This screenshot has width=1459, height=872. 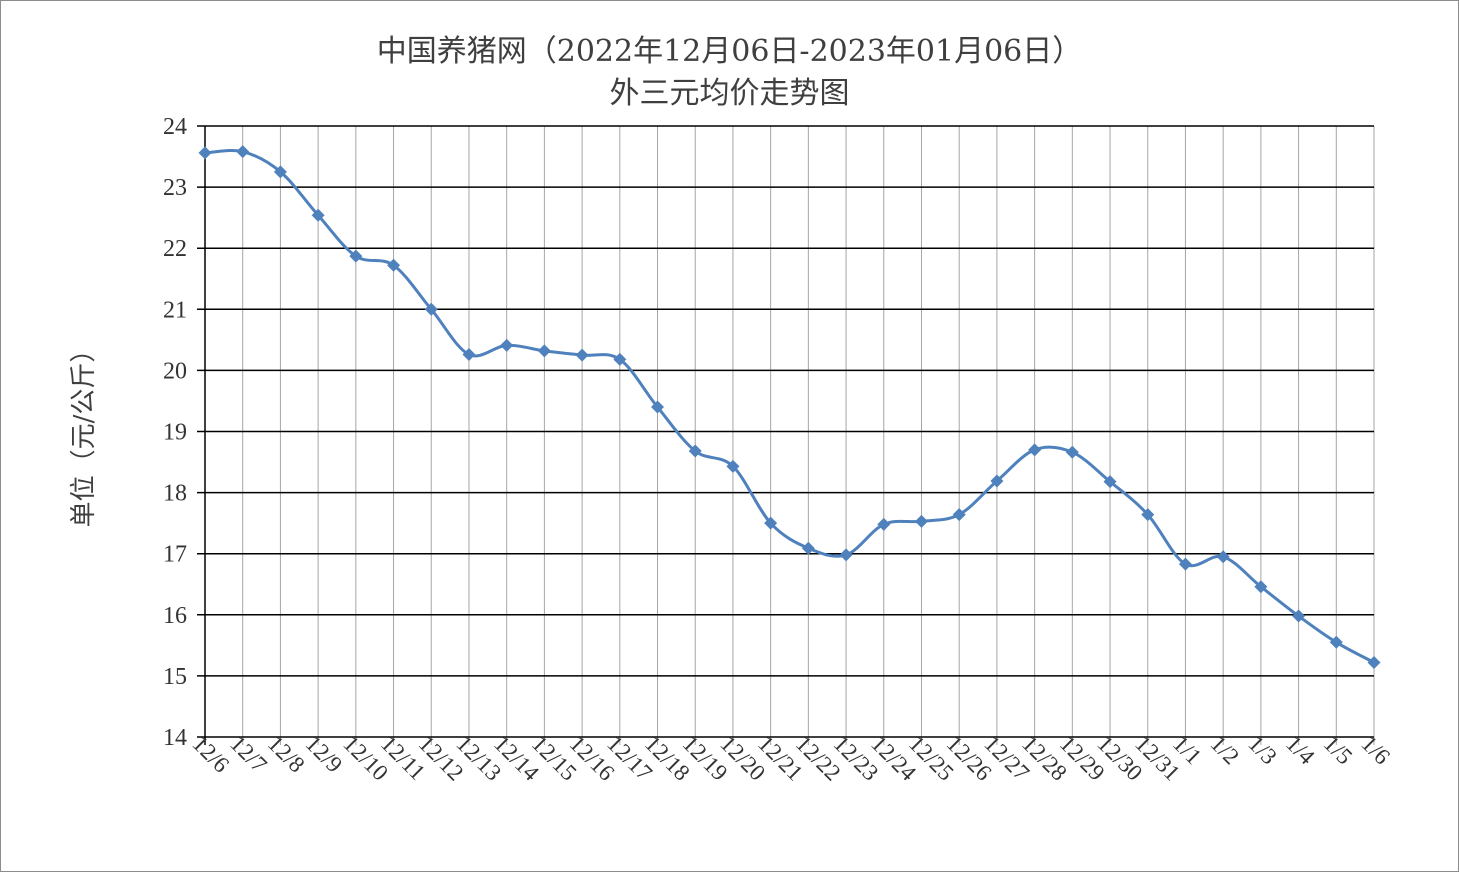 What do you see at coordinates (175, 616) in the screenshot?
I see `y-tick-label: 16` at bounding box center [175, 616].